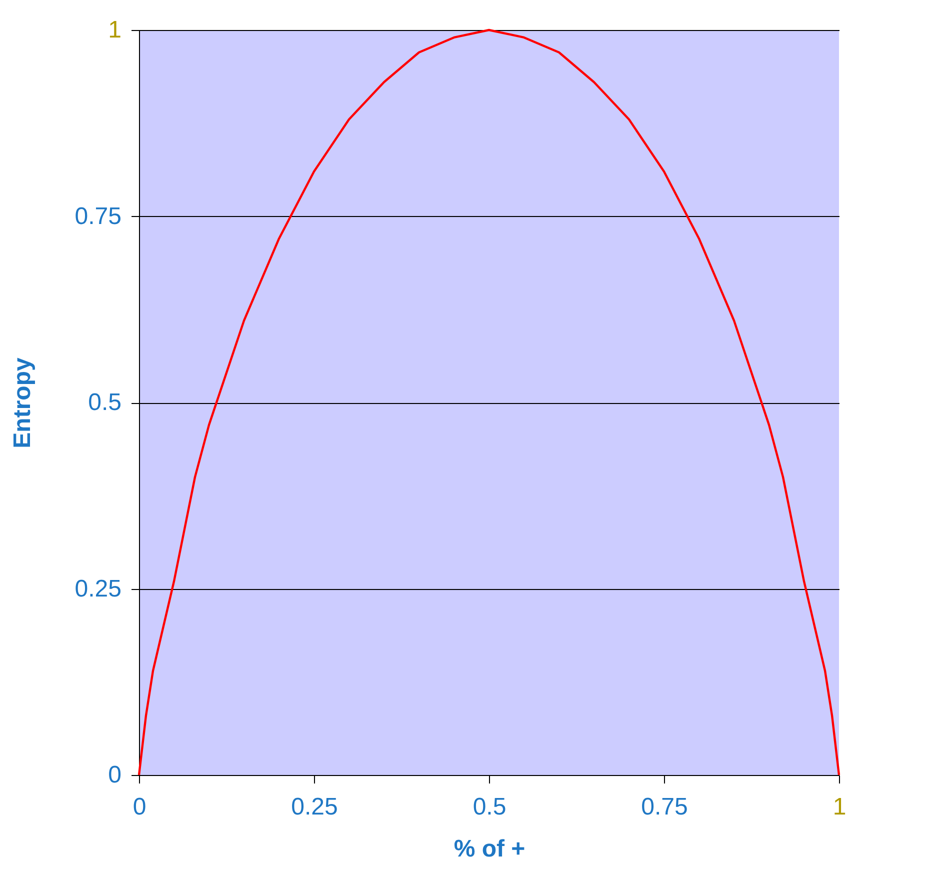  I want to click on y-tick-label: 0.25, so click(98, 588).